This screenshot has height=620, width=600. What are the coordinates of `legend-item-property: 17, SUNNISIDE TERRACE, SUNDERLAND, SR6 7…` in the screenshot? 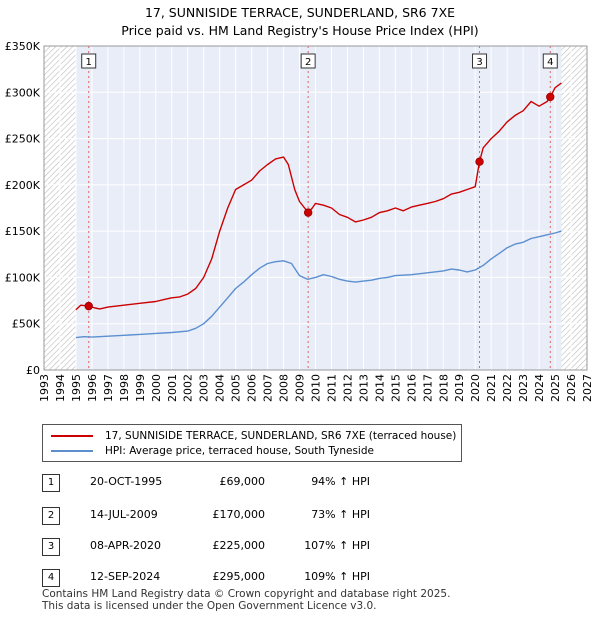 It's located at (253, 436).